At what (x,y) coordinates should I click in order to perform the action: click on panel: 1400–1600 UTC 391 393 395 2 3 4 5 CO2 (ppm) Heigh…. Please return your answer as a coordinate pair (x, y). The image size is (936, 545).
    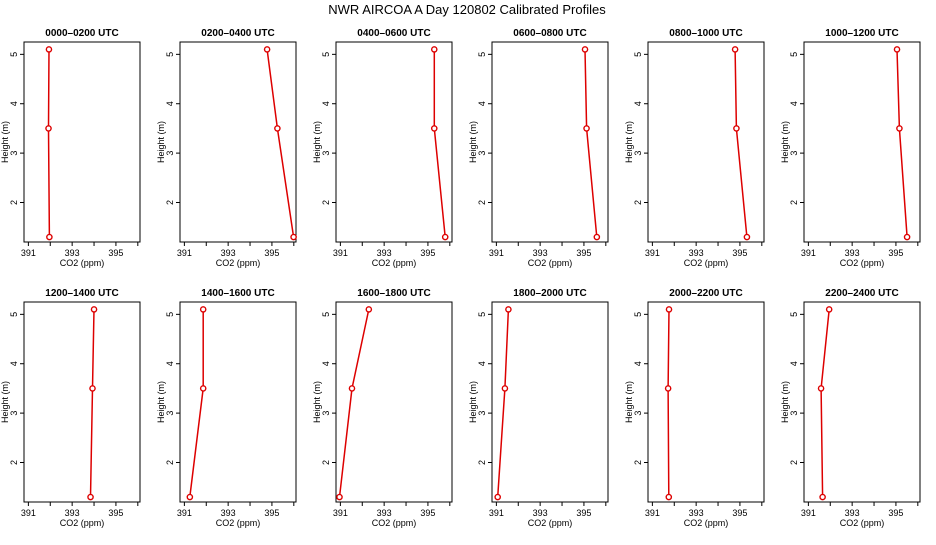
    Looking at the image, I should click on (226, 408).